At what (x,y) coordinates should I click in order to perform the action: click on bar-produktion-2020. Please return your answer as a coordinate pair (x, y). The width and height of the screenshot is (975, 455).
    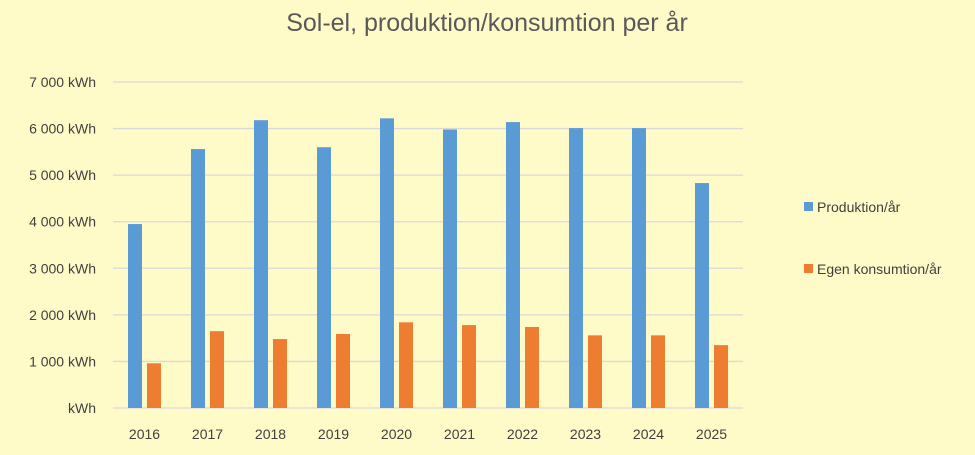
    Looking at the image, I should click on (387, 263).